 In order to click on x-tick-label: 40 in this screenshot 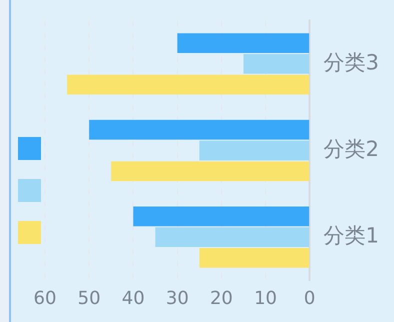, I will do `click(133, 298)`.